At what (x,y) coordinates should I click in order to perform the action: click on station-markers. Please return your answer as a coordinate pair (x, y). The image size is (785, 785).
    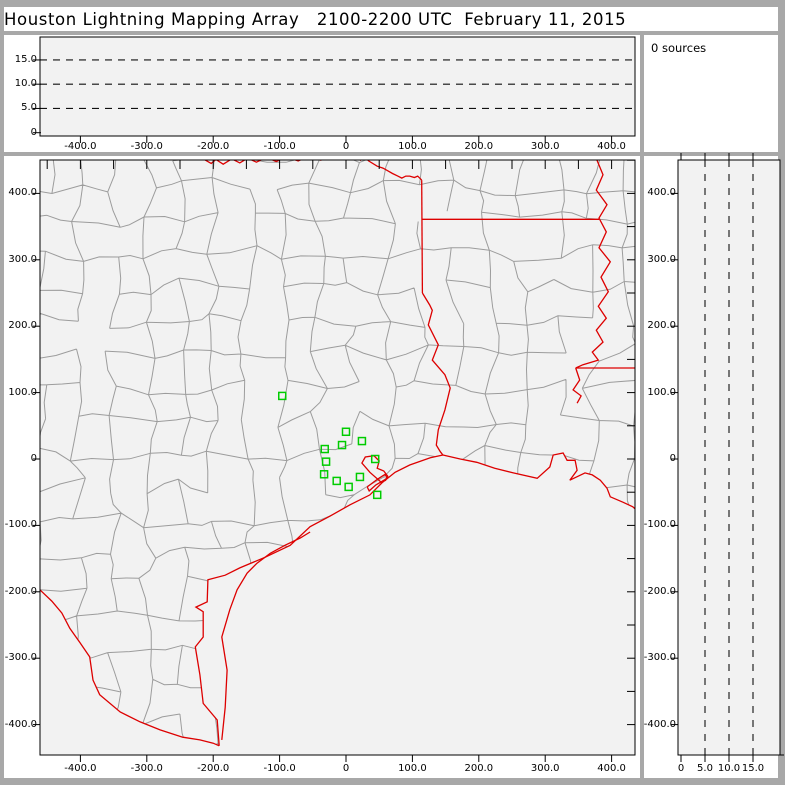
    Looking at the image, I should click on (330, 445).